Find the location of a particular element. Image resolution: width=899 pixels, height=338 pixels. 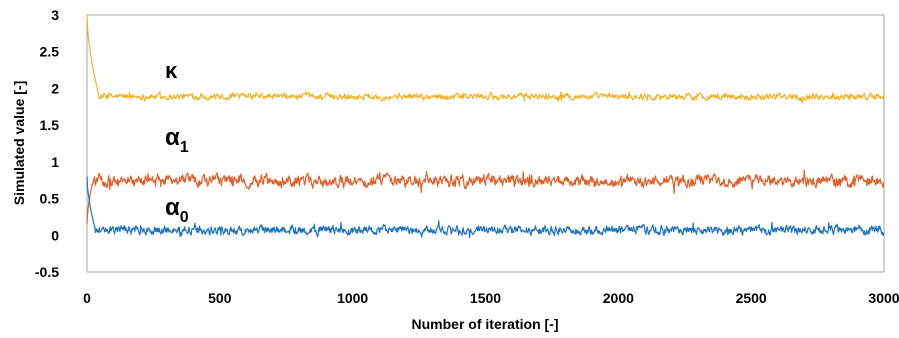

series-label-alpha0: α0 is located at coordinates (177, 210).